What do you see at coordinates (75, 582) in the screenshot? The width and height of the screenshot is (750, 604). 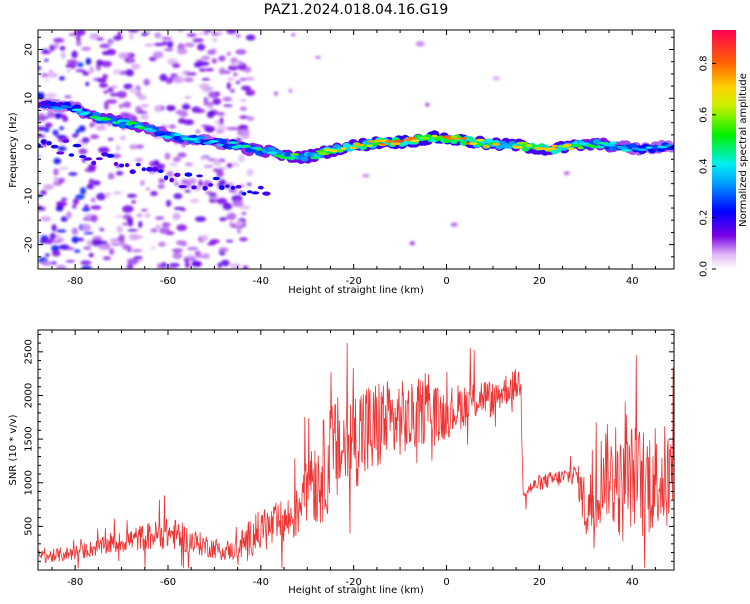 I see `tick-label: -80` at bounding box center [75, 582].